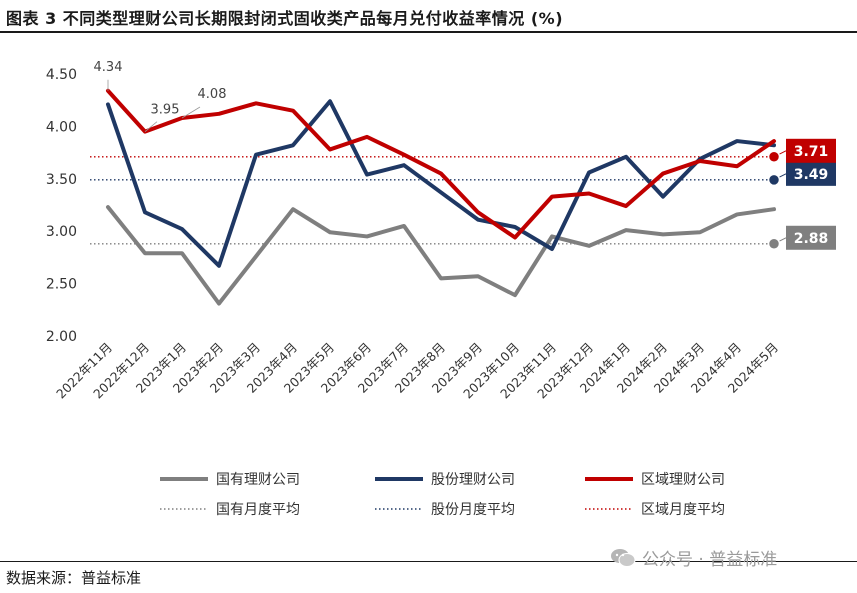  What do you see at coordinates (683, 510) in the screenshot?
I see `legend-label: 区域月度平均` at bounding box center [683, 510].